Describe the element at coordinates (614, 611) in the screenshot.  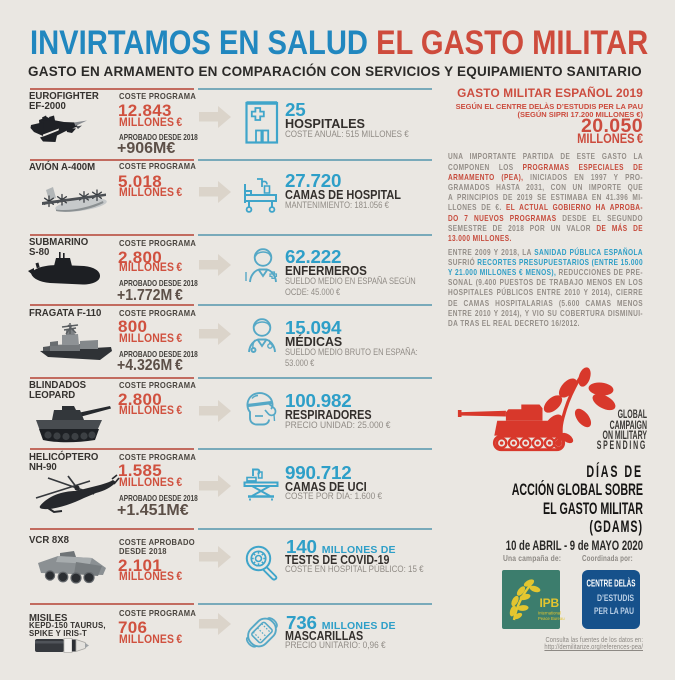
I see `svg-text: PER LA PAU` at that location.